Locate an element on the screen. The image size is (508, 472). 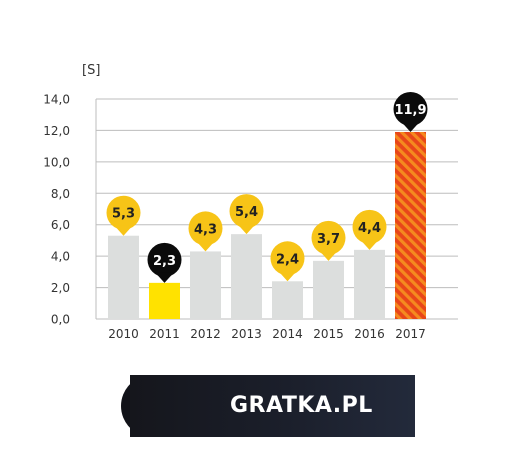
value-label: 4,4 is located at coordinates (369, 228).